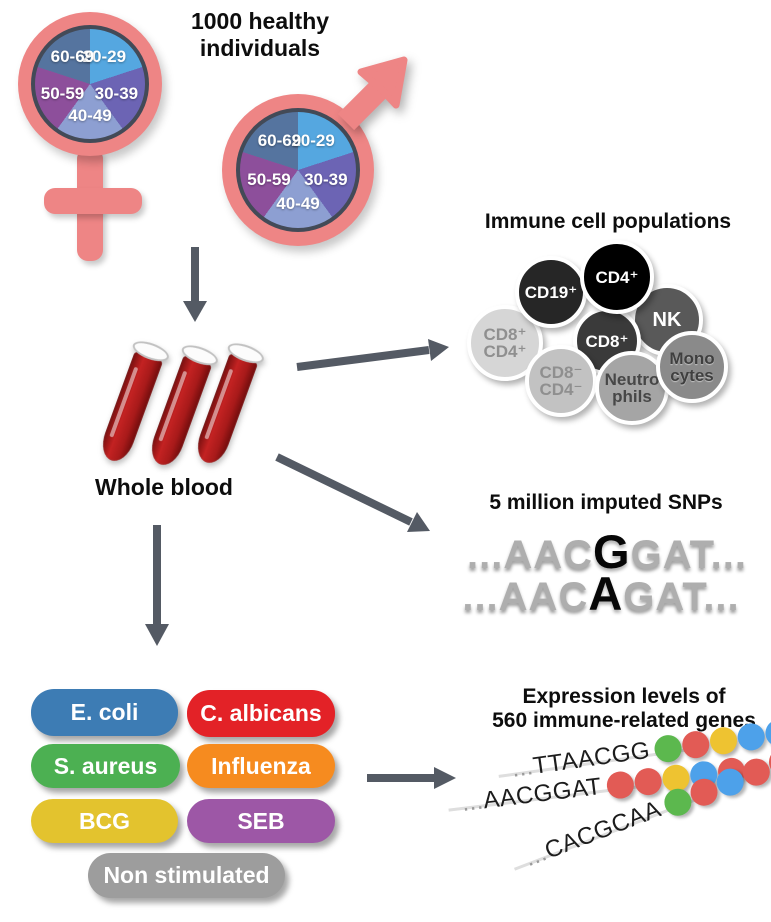 The width and height of the screenshot is (771, 922). I want to click on arrow-blood-to-cells-icon, so click(372, 355).